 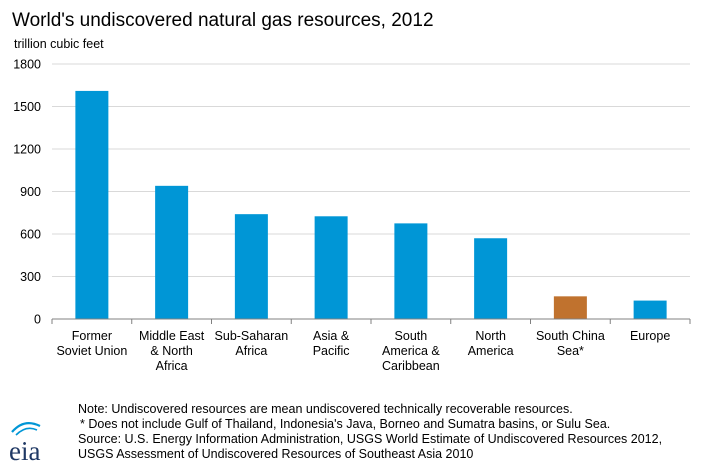 What do you see at coordinates (650, 336) in the screenshot?
I see `x-tick-label: Europe` at bounding box center [650, 336].